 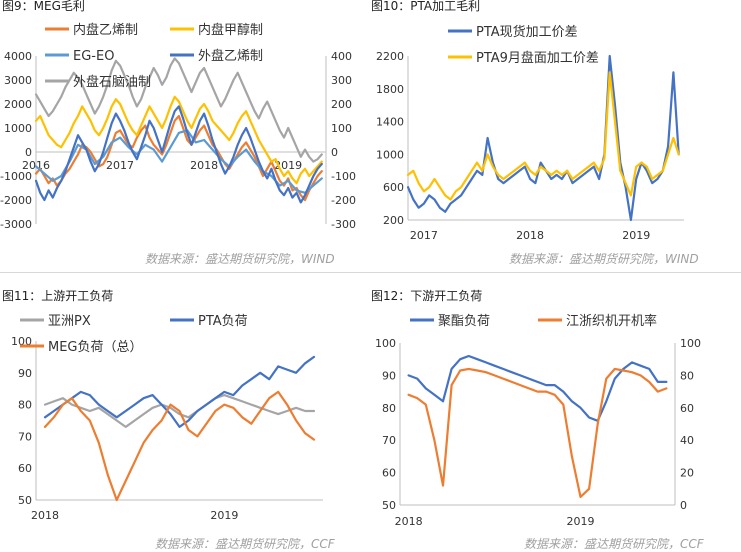 What do you see at coordinates (112, 82) in the screenshot?
I see `legend-label: 外盘石脑油制` at bounding box center [112, 82].